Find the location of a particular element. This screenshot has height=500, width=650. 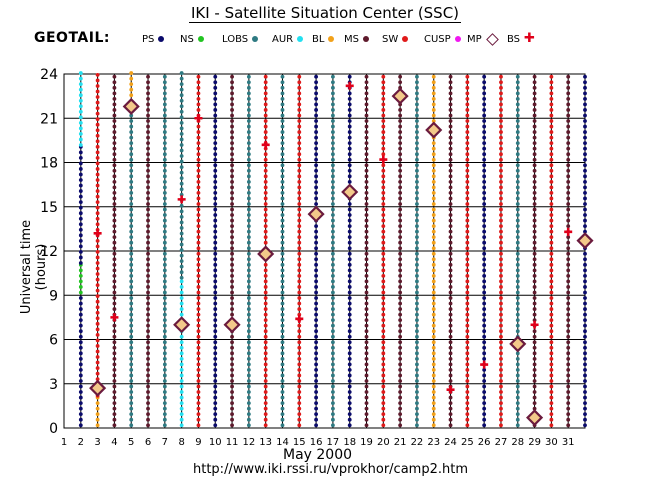

x-tick-label: 22 is located at coordinates (417, 442).